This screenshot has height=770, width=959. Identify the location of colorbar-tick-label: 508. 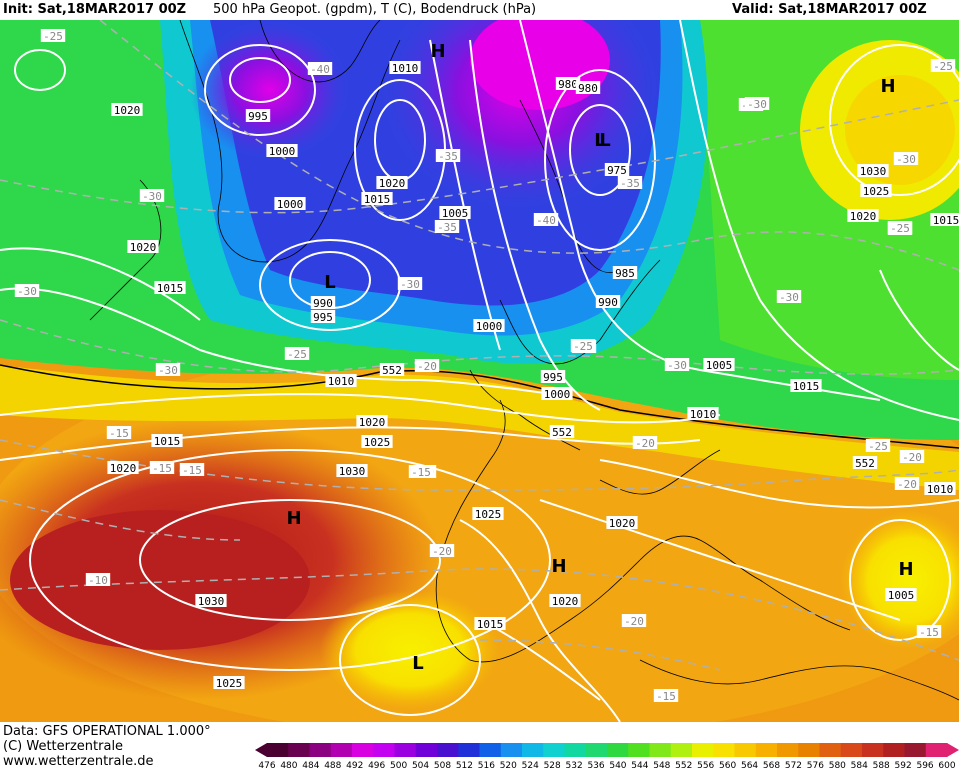
(442, 765).